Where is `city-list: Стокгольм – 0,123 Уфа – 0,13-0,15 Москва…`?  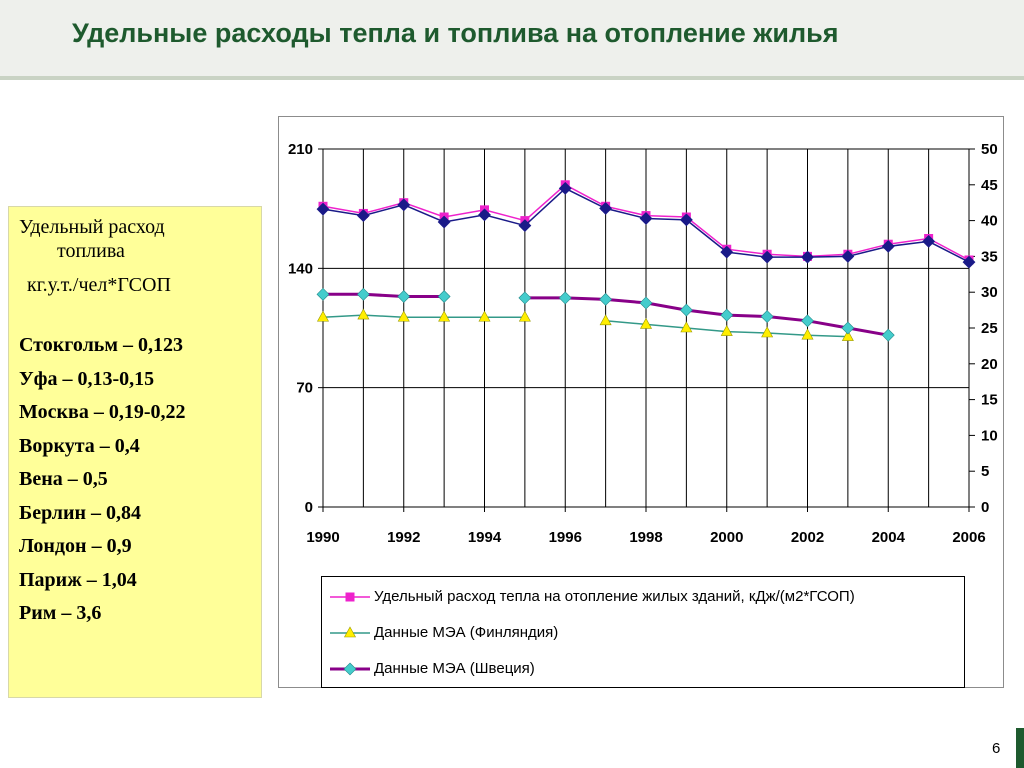
city-list: Стокгольм – 0,123 Уфа – 0,13-0,15 Москва… is located at coordinates (135, 480).